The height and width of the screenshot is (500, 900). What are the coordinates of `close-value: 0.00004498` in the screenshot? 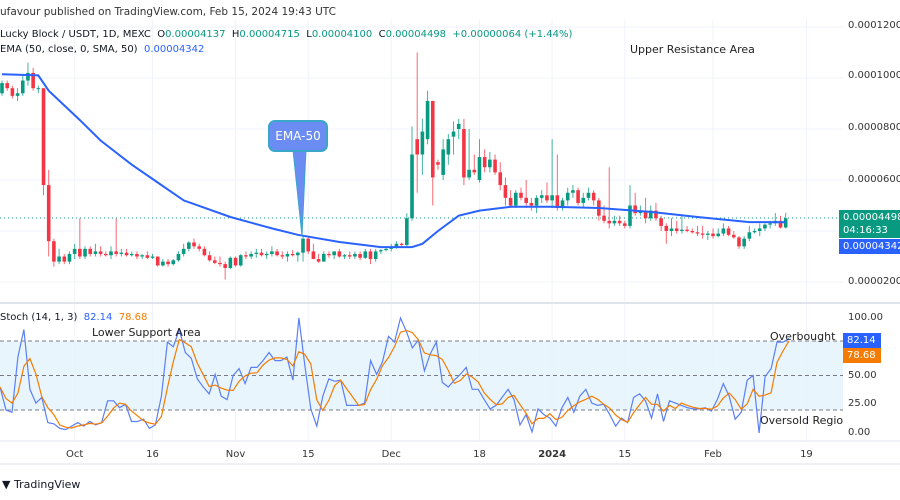 It's located at (416, 34).